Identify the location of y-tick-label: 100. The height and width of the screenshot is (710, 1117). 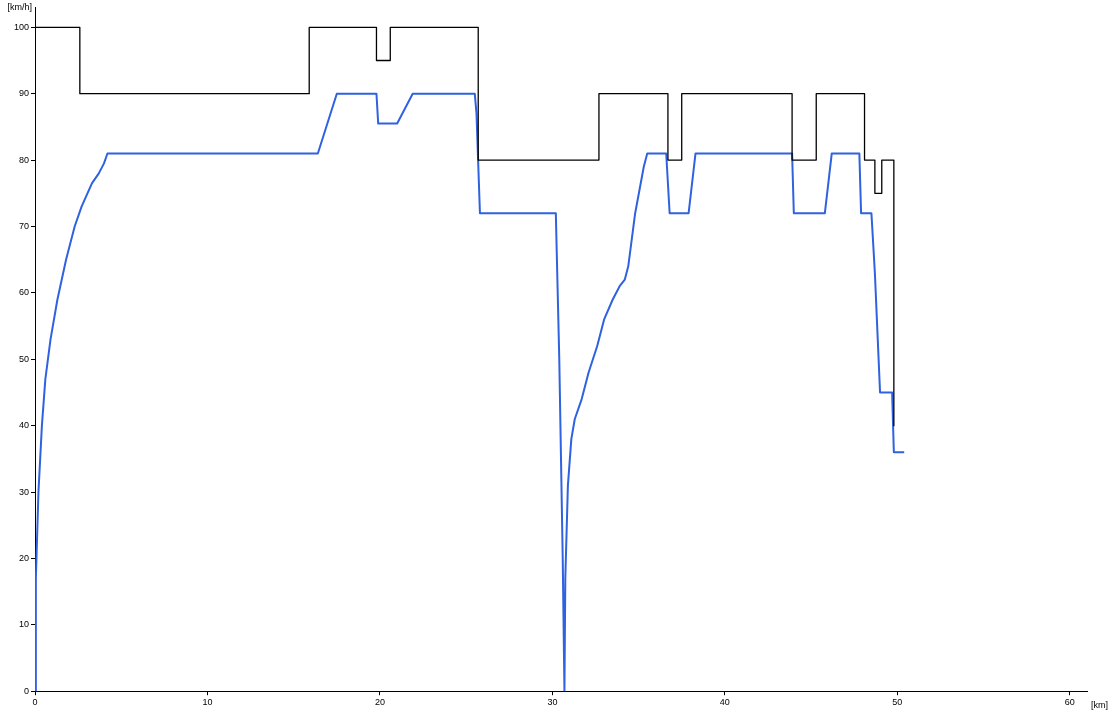
(21, 26).